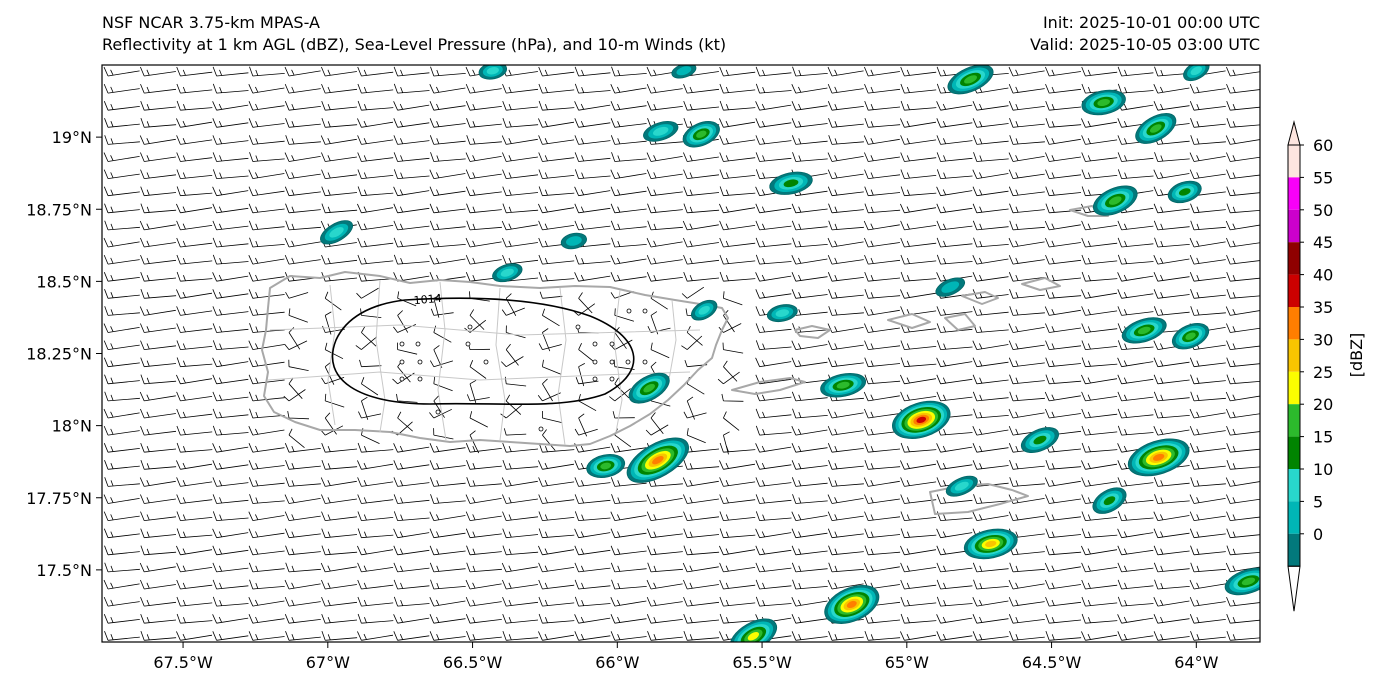  I want to click on colorbar-tick-label: 50, so click(1323, 210).